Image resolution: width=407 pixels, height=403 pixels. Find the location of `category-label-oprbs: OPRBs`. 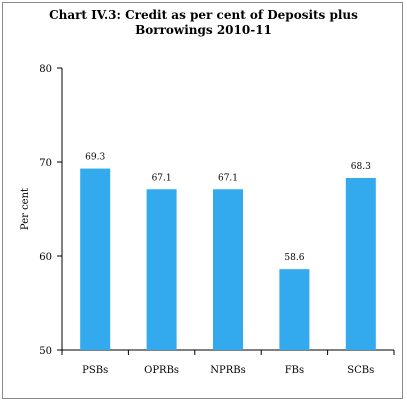

category-label-oprbs: OPRBs is located at coordinates (161, 370).